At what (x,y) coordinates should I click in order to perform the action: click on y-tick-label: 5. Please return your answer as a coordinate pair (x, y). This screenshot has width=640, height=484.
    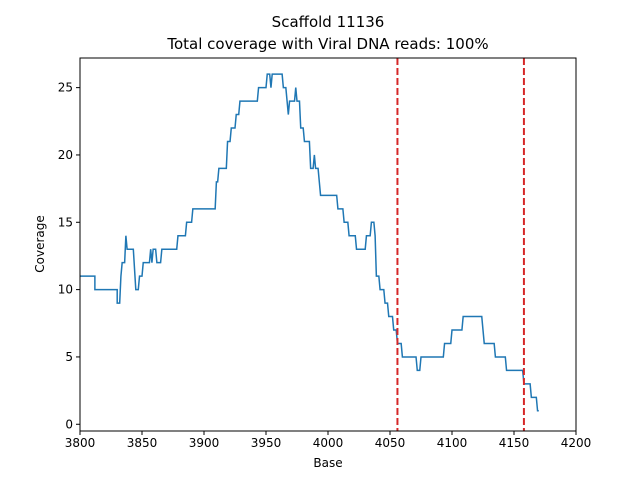
    Looking at the image, I should click on (69, 357).